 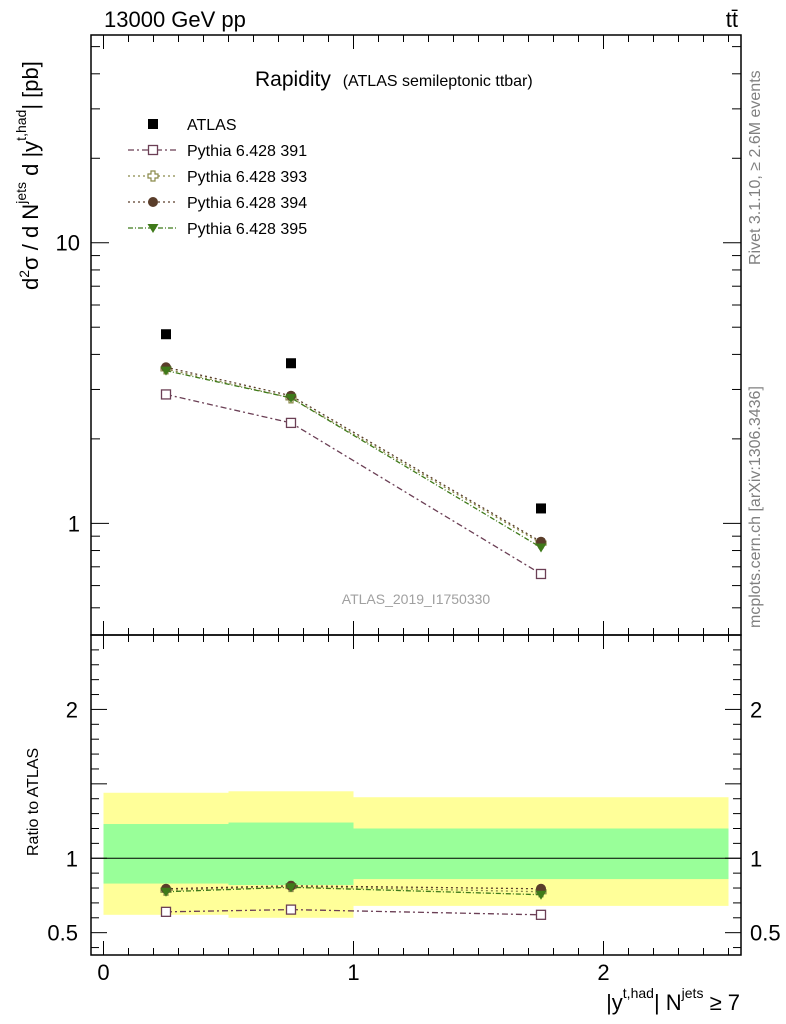 I want to click on legend-marker-2-shape, so click(x=153, y=176).